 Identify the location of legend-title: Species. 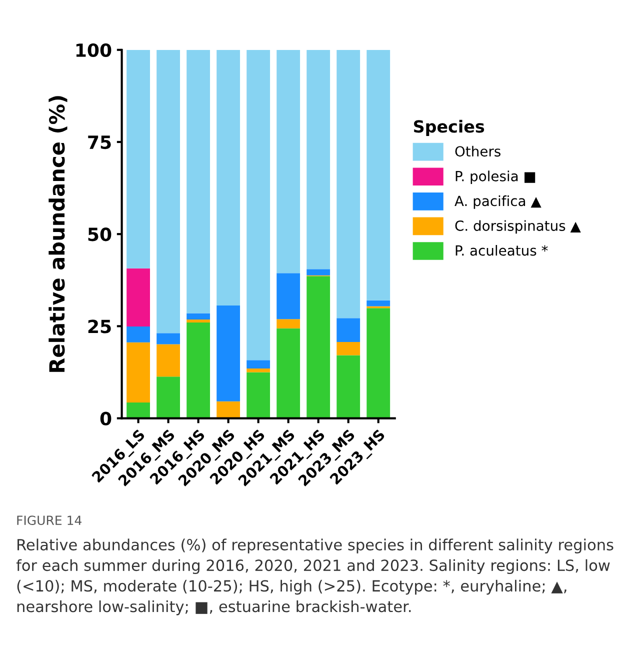
(449, 128).